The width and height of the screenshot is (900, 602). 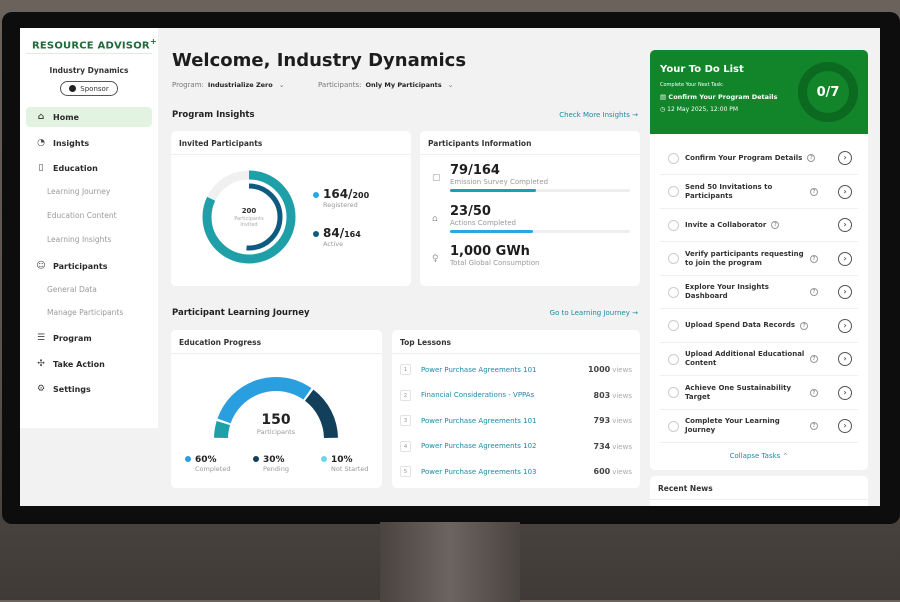 I want to click on task-item: Confirm Your Program Details? ›, so click(x=759, y=158).